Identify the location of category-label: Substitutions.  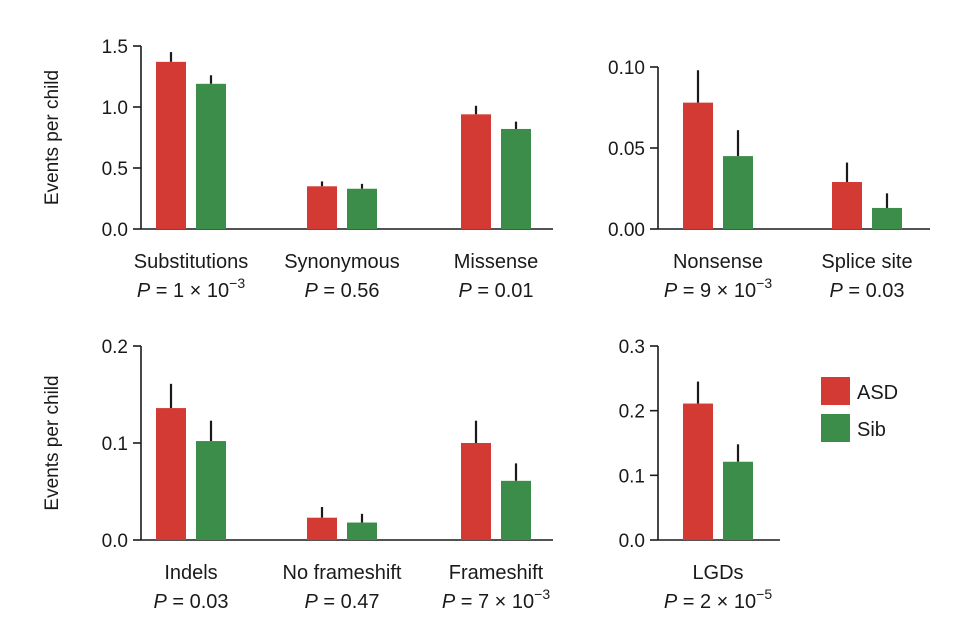
(191, 262).